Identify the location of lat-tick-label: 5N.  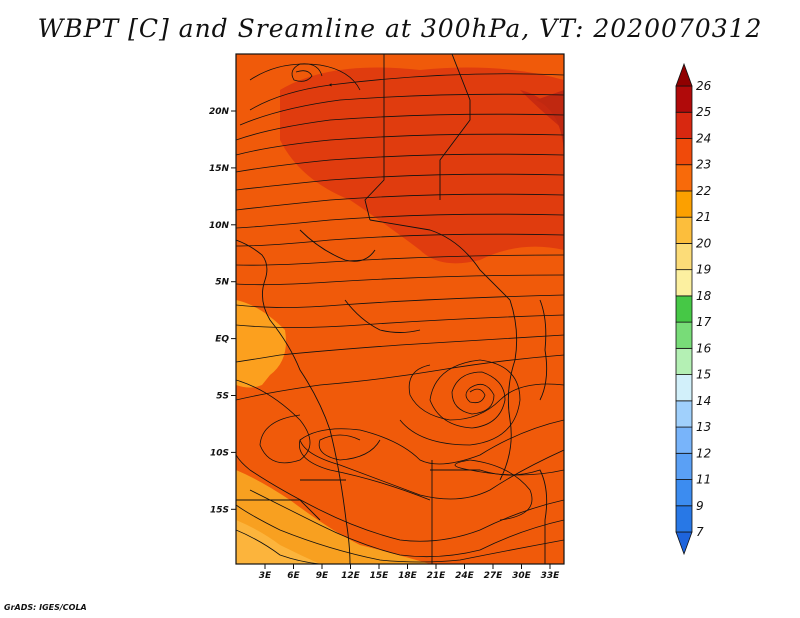
(222, 283).